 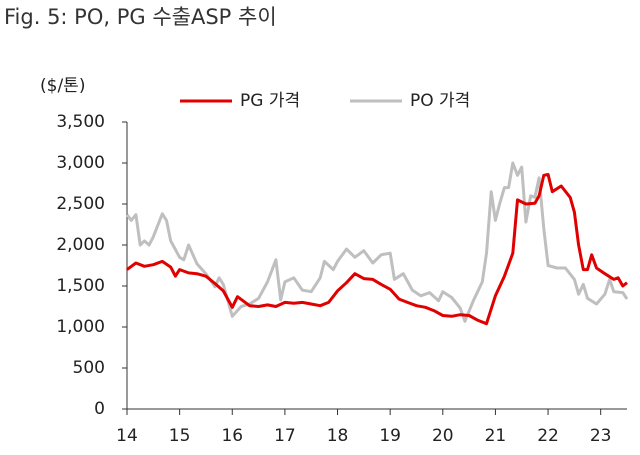 I want to click on y-tick-label: 2,500, so click(x=80, y=204).